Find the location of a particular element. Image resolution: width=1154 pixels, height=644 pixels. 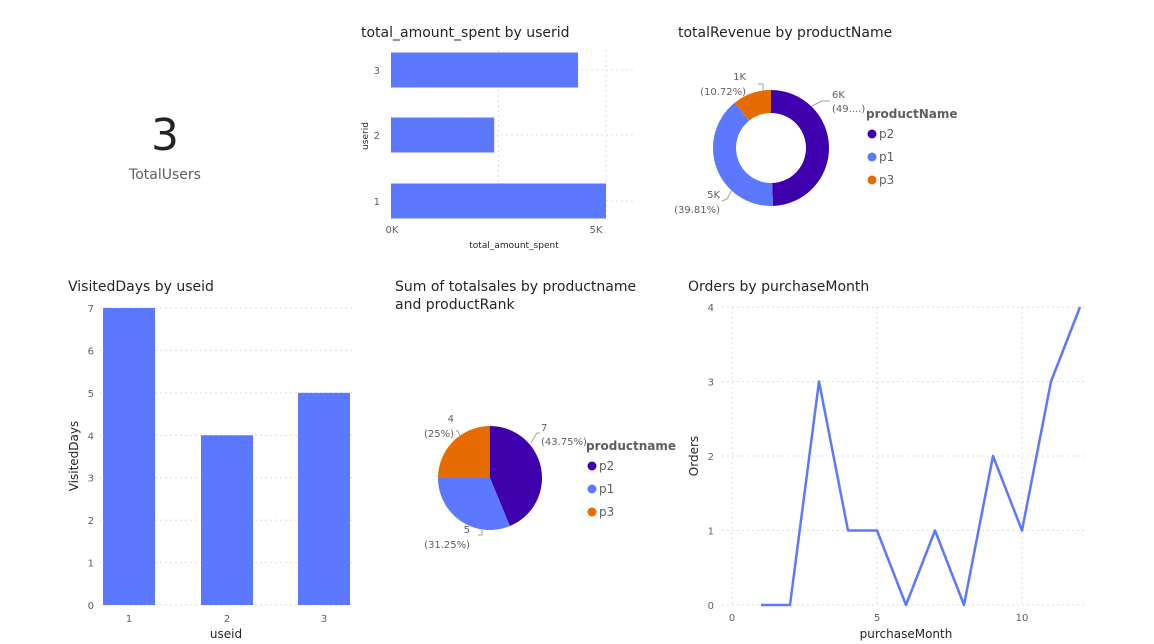

revenue-legend-label: p2 is located at coordinates (886, 134).